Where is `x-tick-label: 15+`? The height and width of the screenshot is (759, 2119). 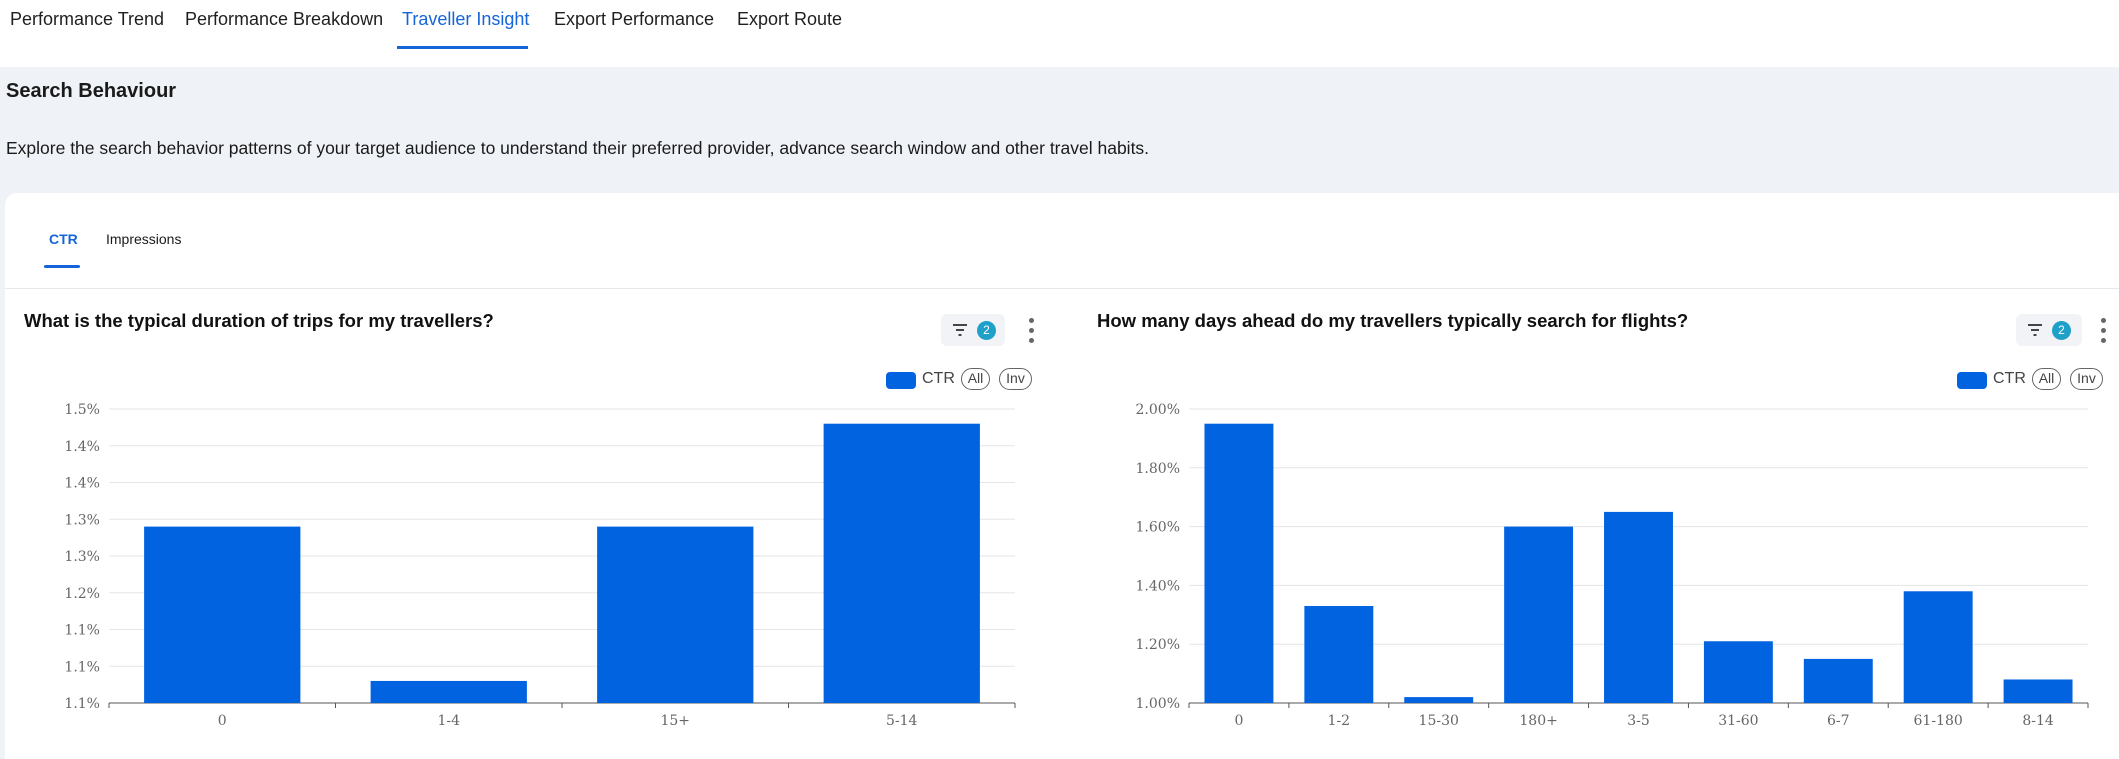 x-tick-label: 15+ is located at coordinates (675, 721).